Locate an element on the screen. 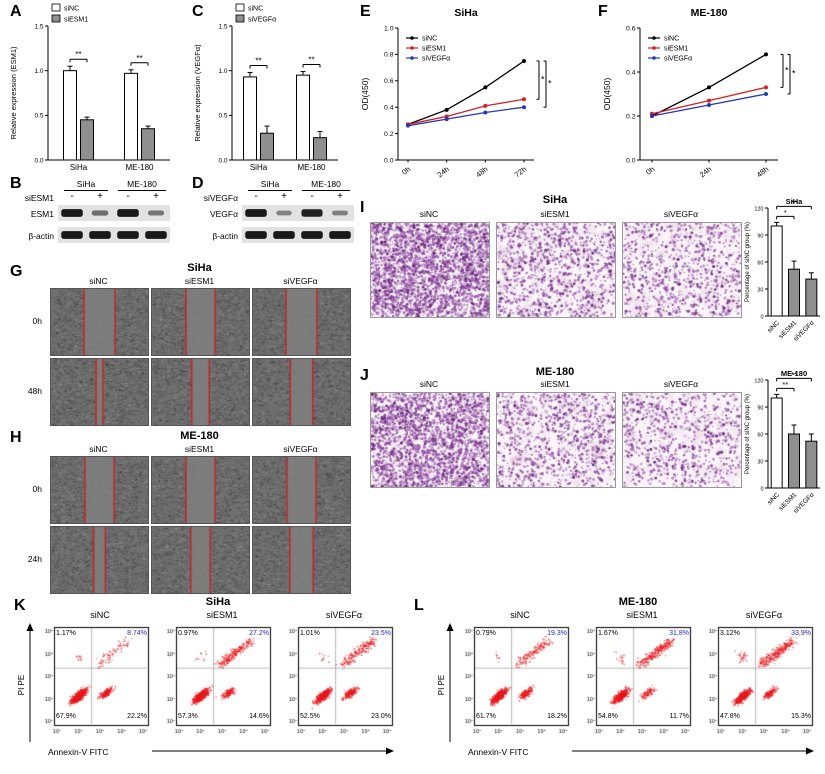 This screenshot has height=774, width=825. panel-l-title: ME-180 is located at coordinates (638, 602).